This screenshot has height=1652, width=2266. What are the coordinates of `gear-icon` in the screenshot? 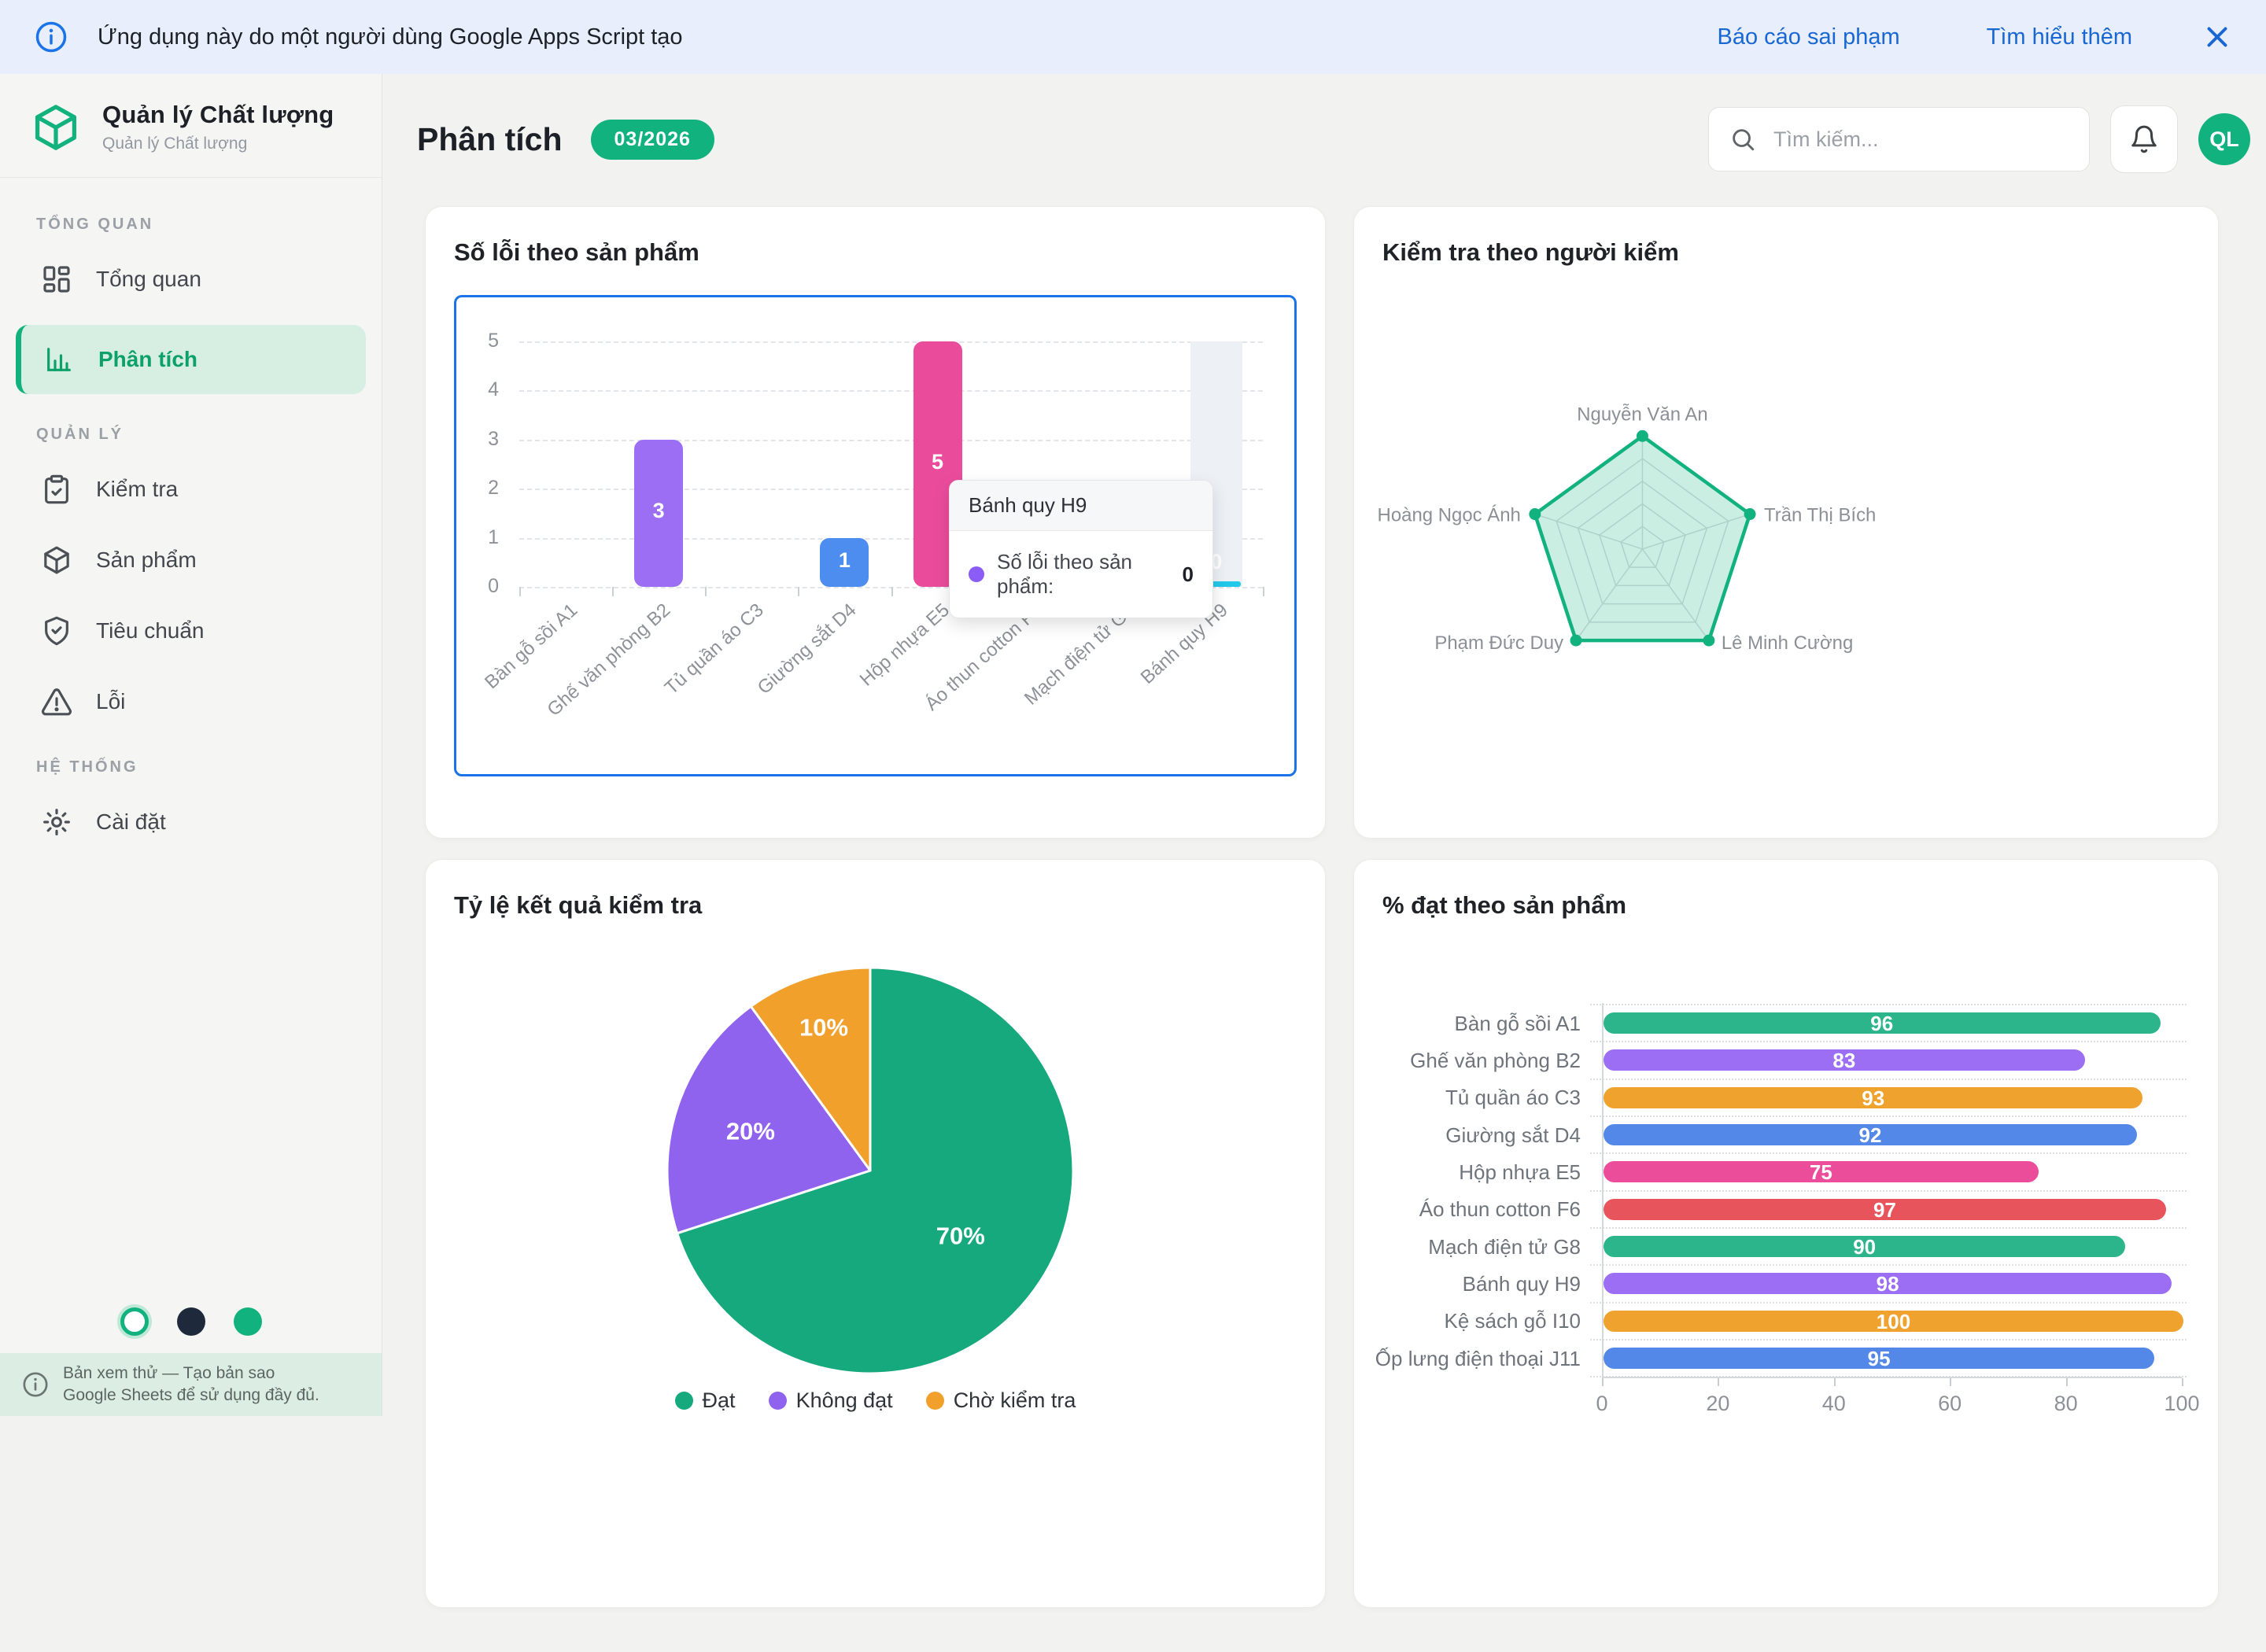 It's located at (56, 822).